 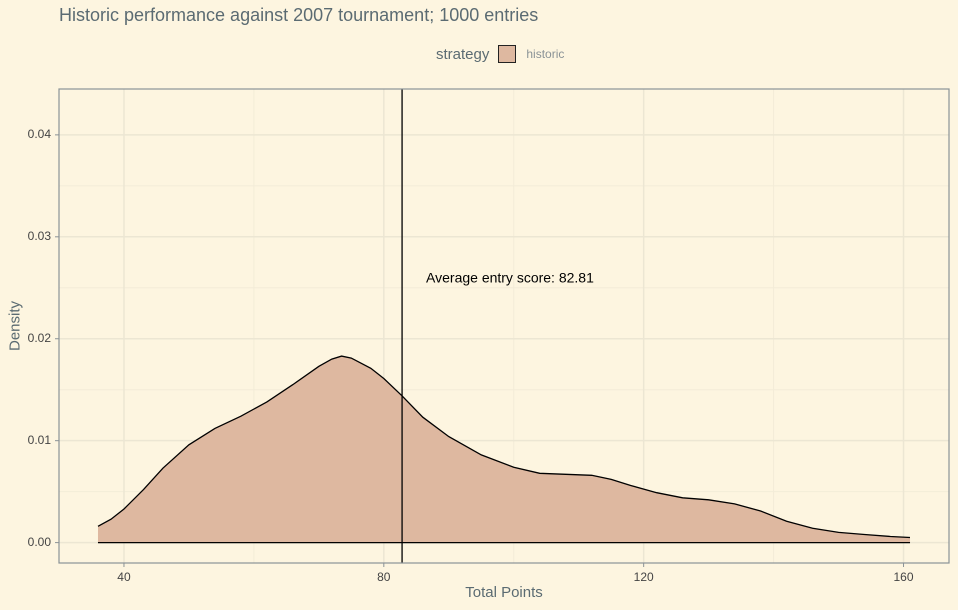 I want to click on y-tick-label: 0.02, so click(x=40, y=338).